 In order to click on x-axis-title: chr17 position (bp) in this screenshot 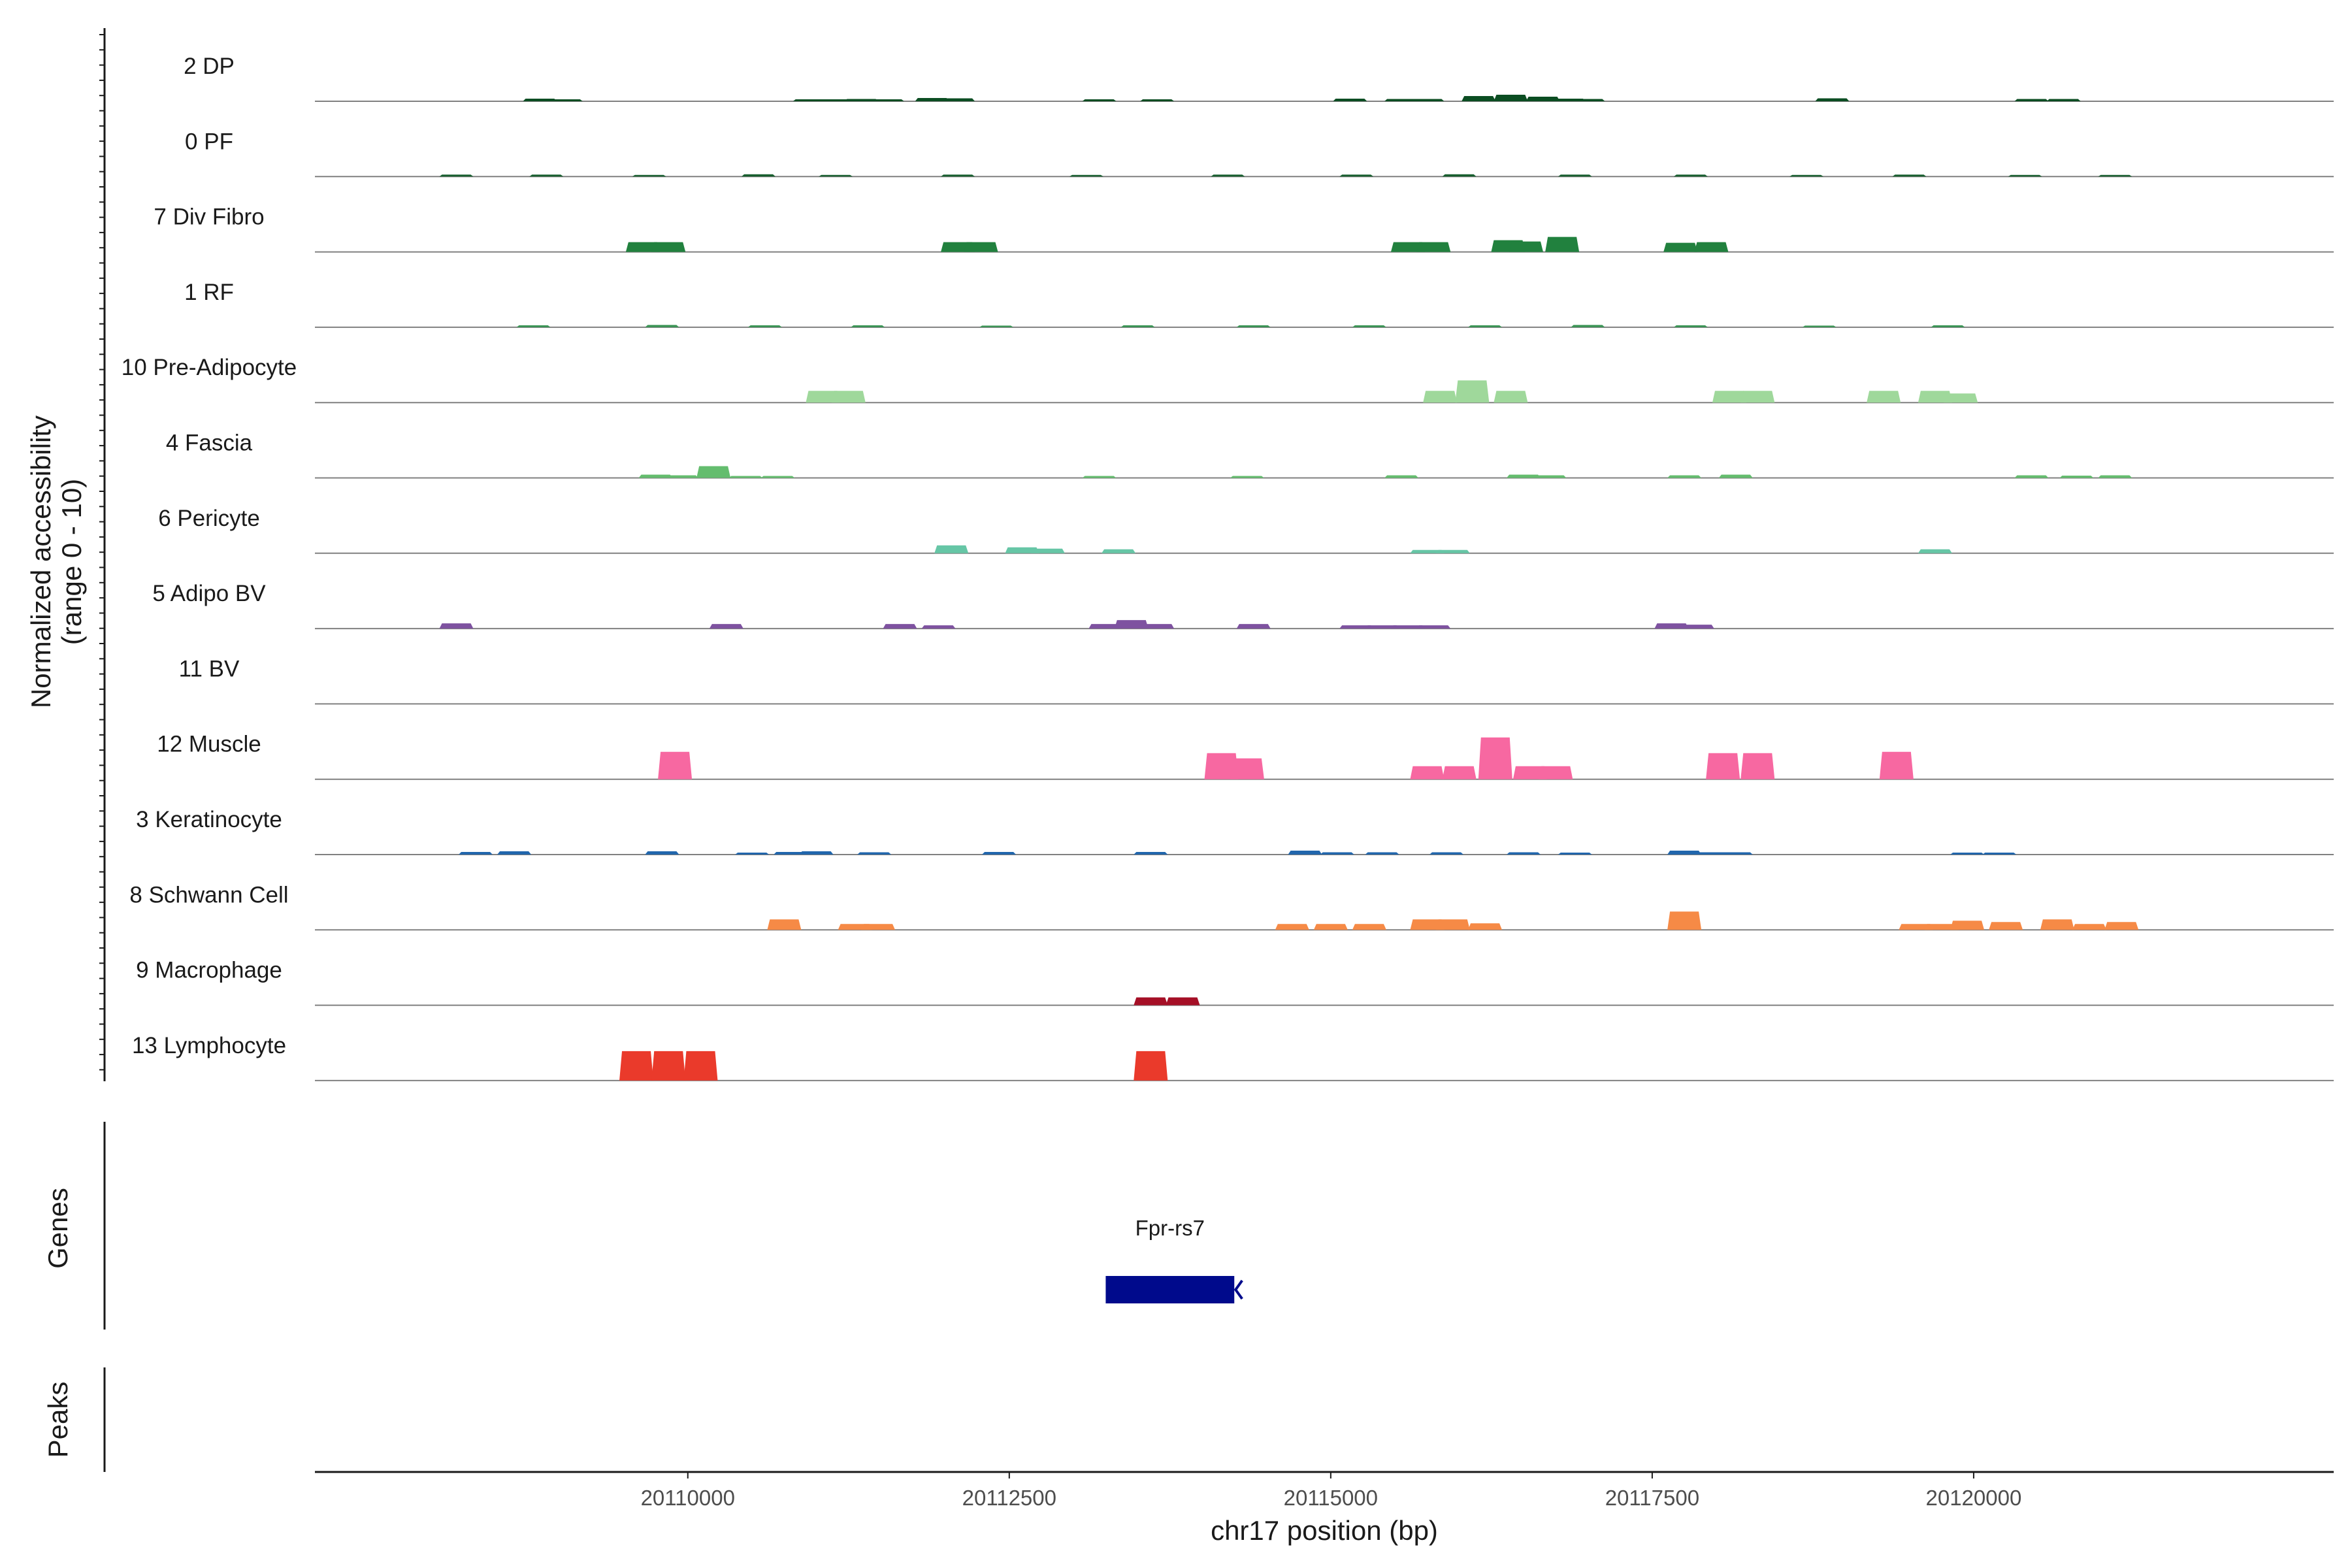, I will do `click(1324, 1530)`.